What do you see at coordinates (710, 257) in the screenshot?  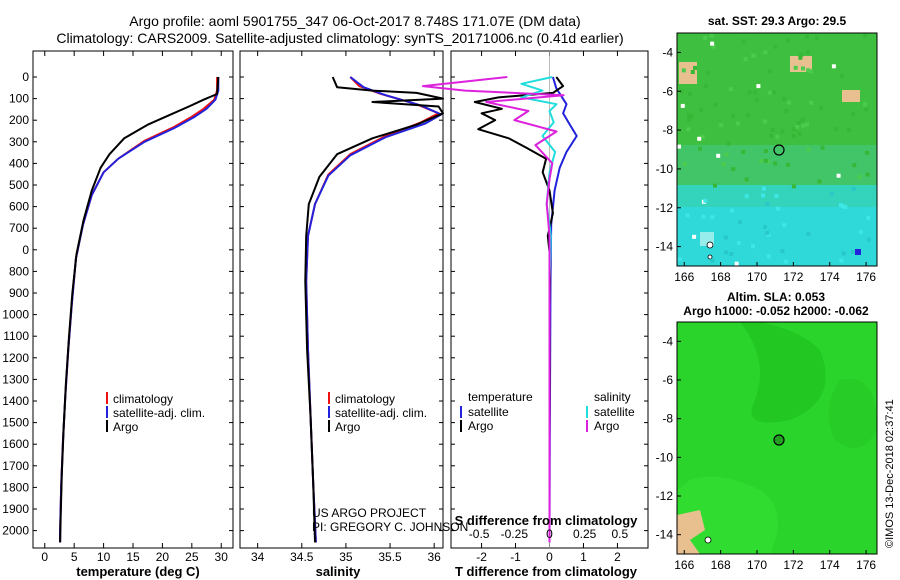 I see `sst-island` at bounding box center [710, 257].